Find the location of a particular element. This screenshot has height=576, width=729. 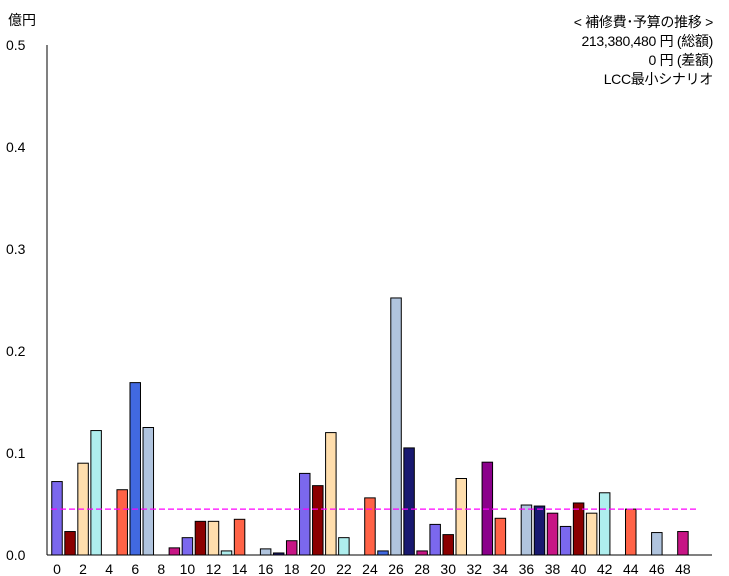

x-tick-label: 22 is located at coordinates (344, 568).